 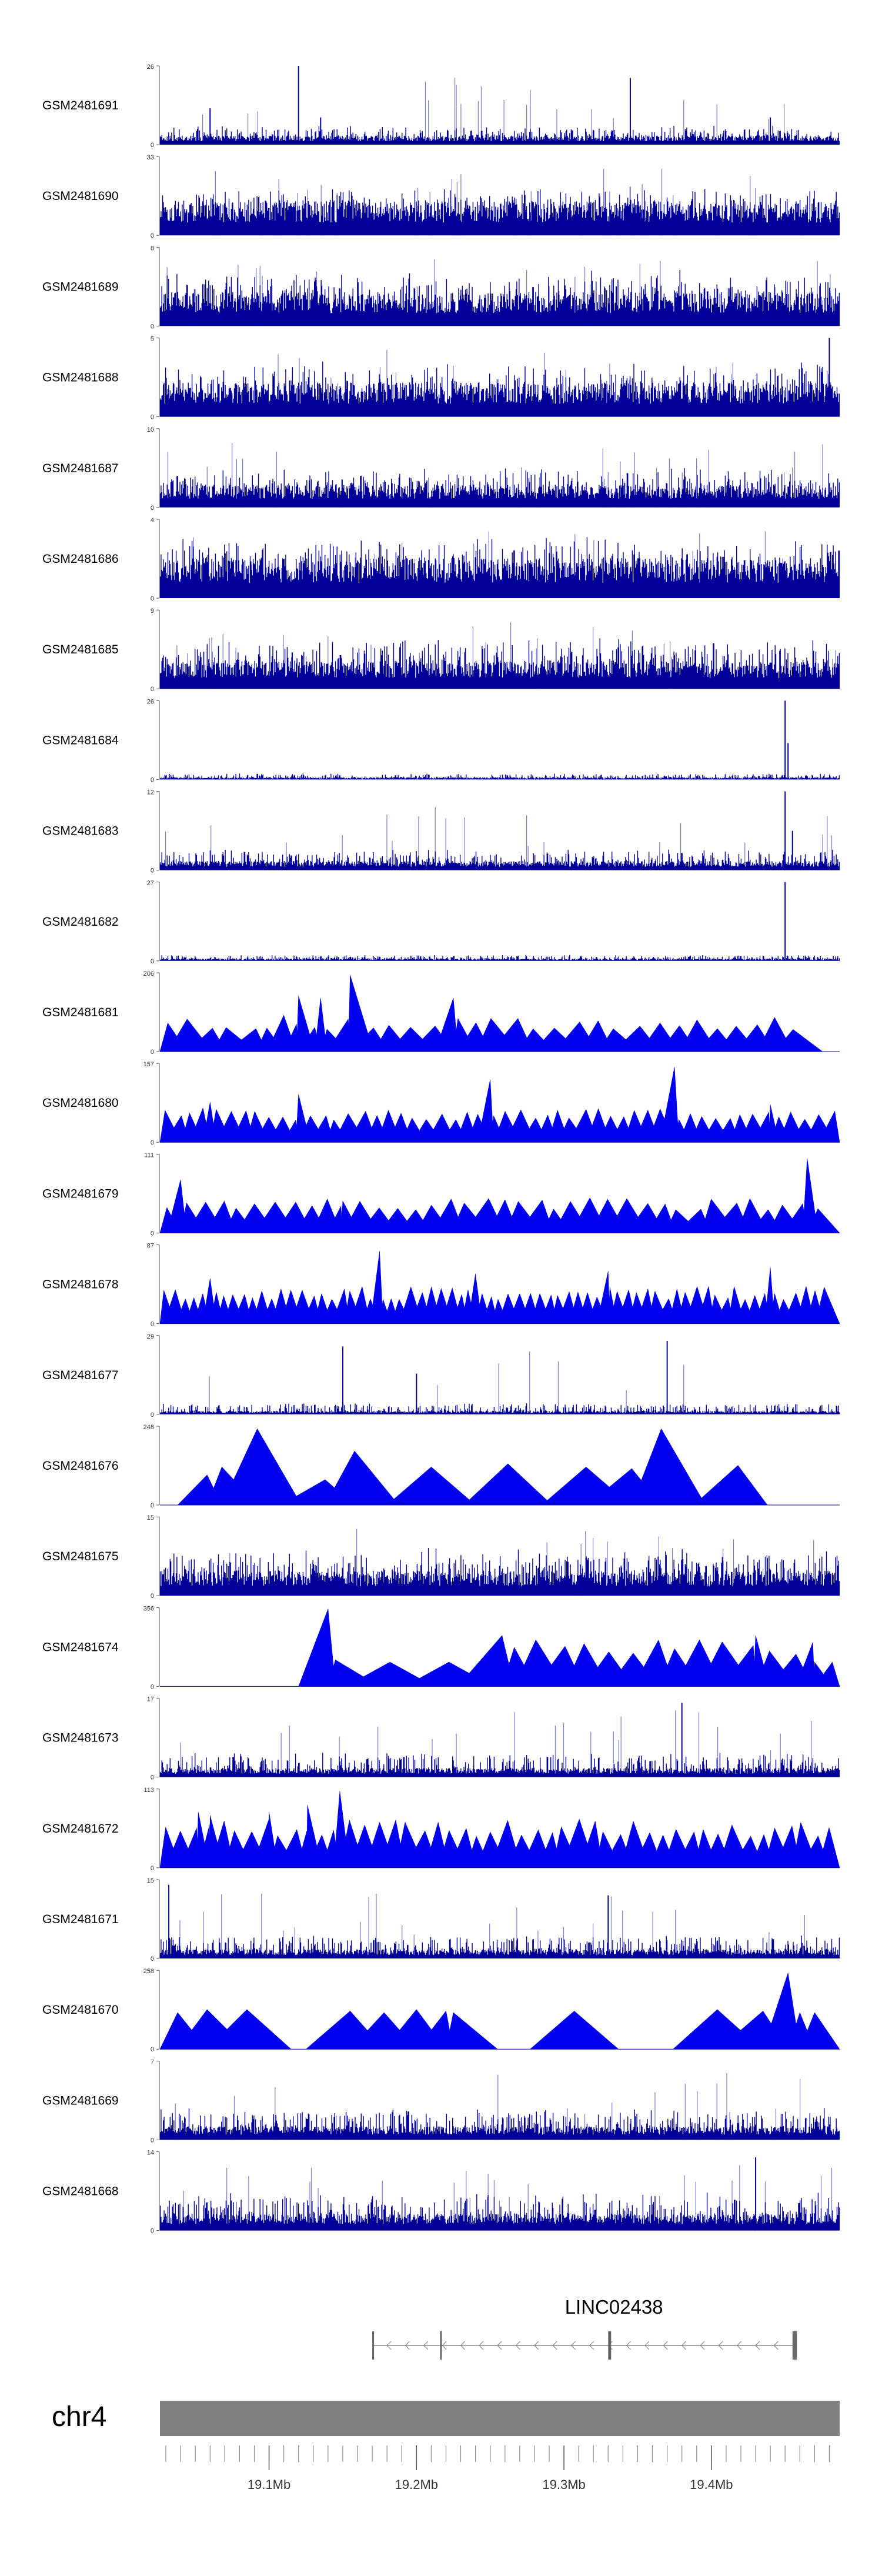 I want to click on y-tick-label-max: 5, so click(x=152, y=339).